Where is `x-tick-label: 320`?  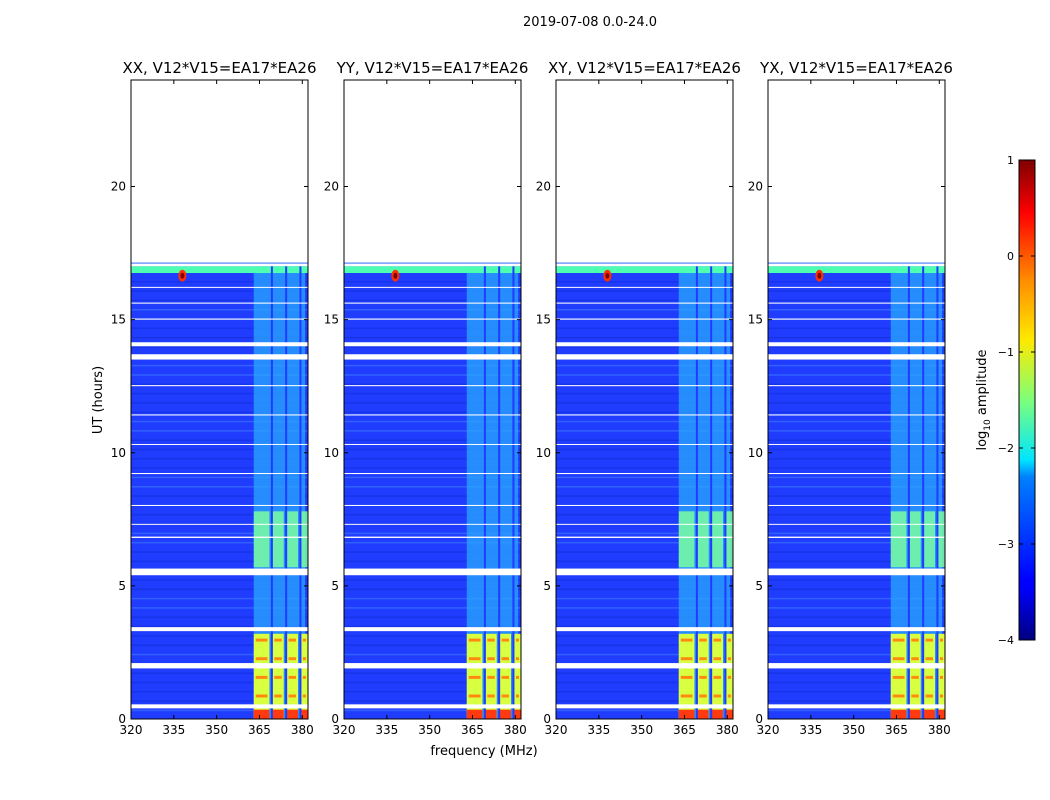
x-tick-label: 320 is located at coordinates (131, 730).